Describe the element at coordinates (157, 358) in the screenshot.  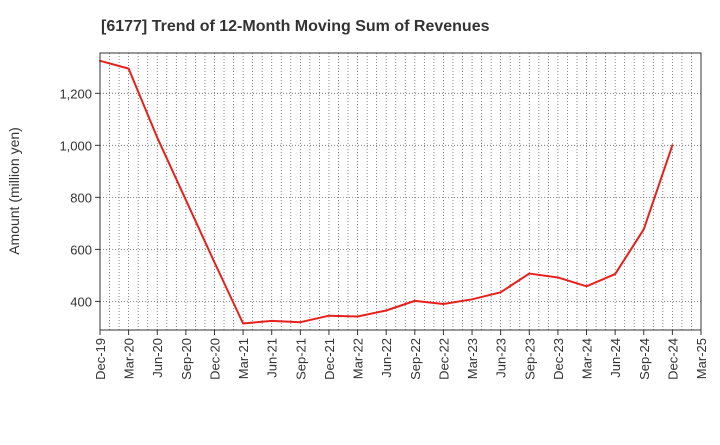
I see `x-tick-label: Jun-20` at that location.